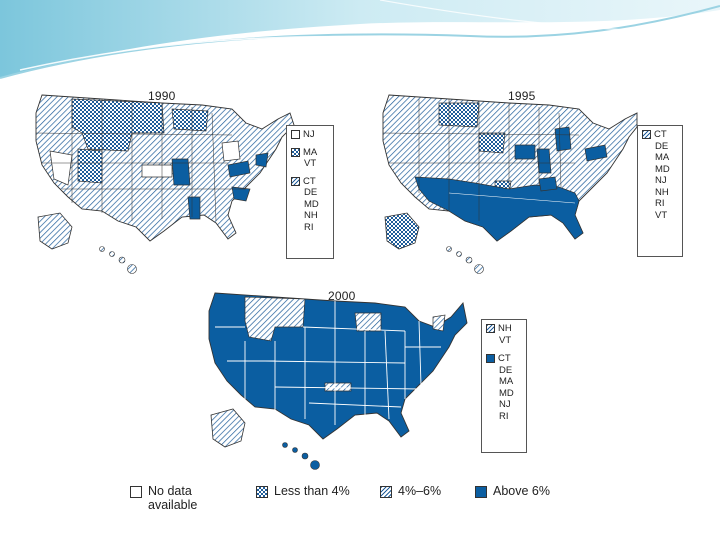  Describe the element at coordinates (338, 381) in the screenshot. I see `us-map-2000` at that location.